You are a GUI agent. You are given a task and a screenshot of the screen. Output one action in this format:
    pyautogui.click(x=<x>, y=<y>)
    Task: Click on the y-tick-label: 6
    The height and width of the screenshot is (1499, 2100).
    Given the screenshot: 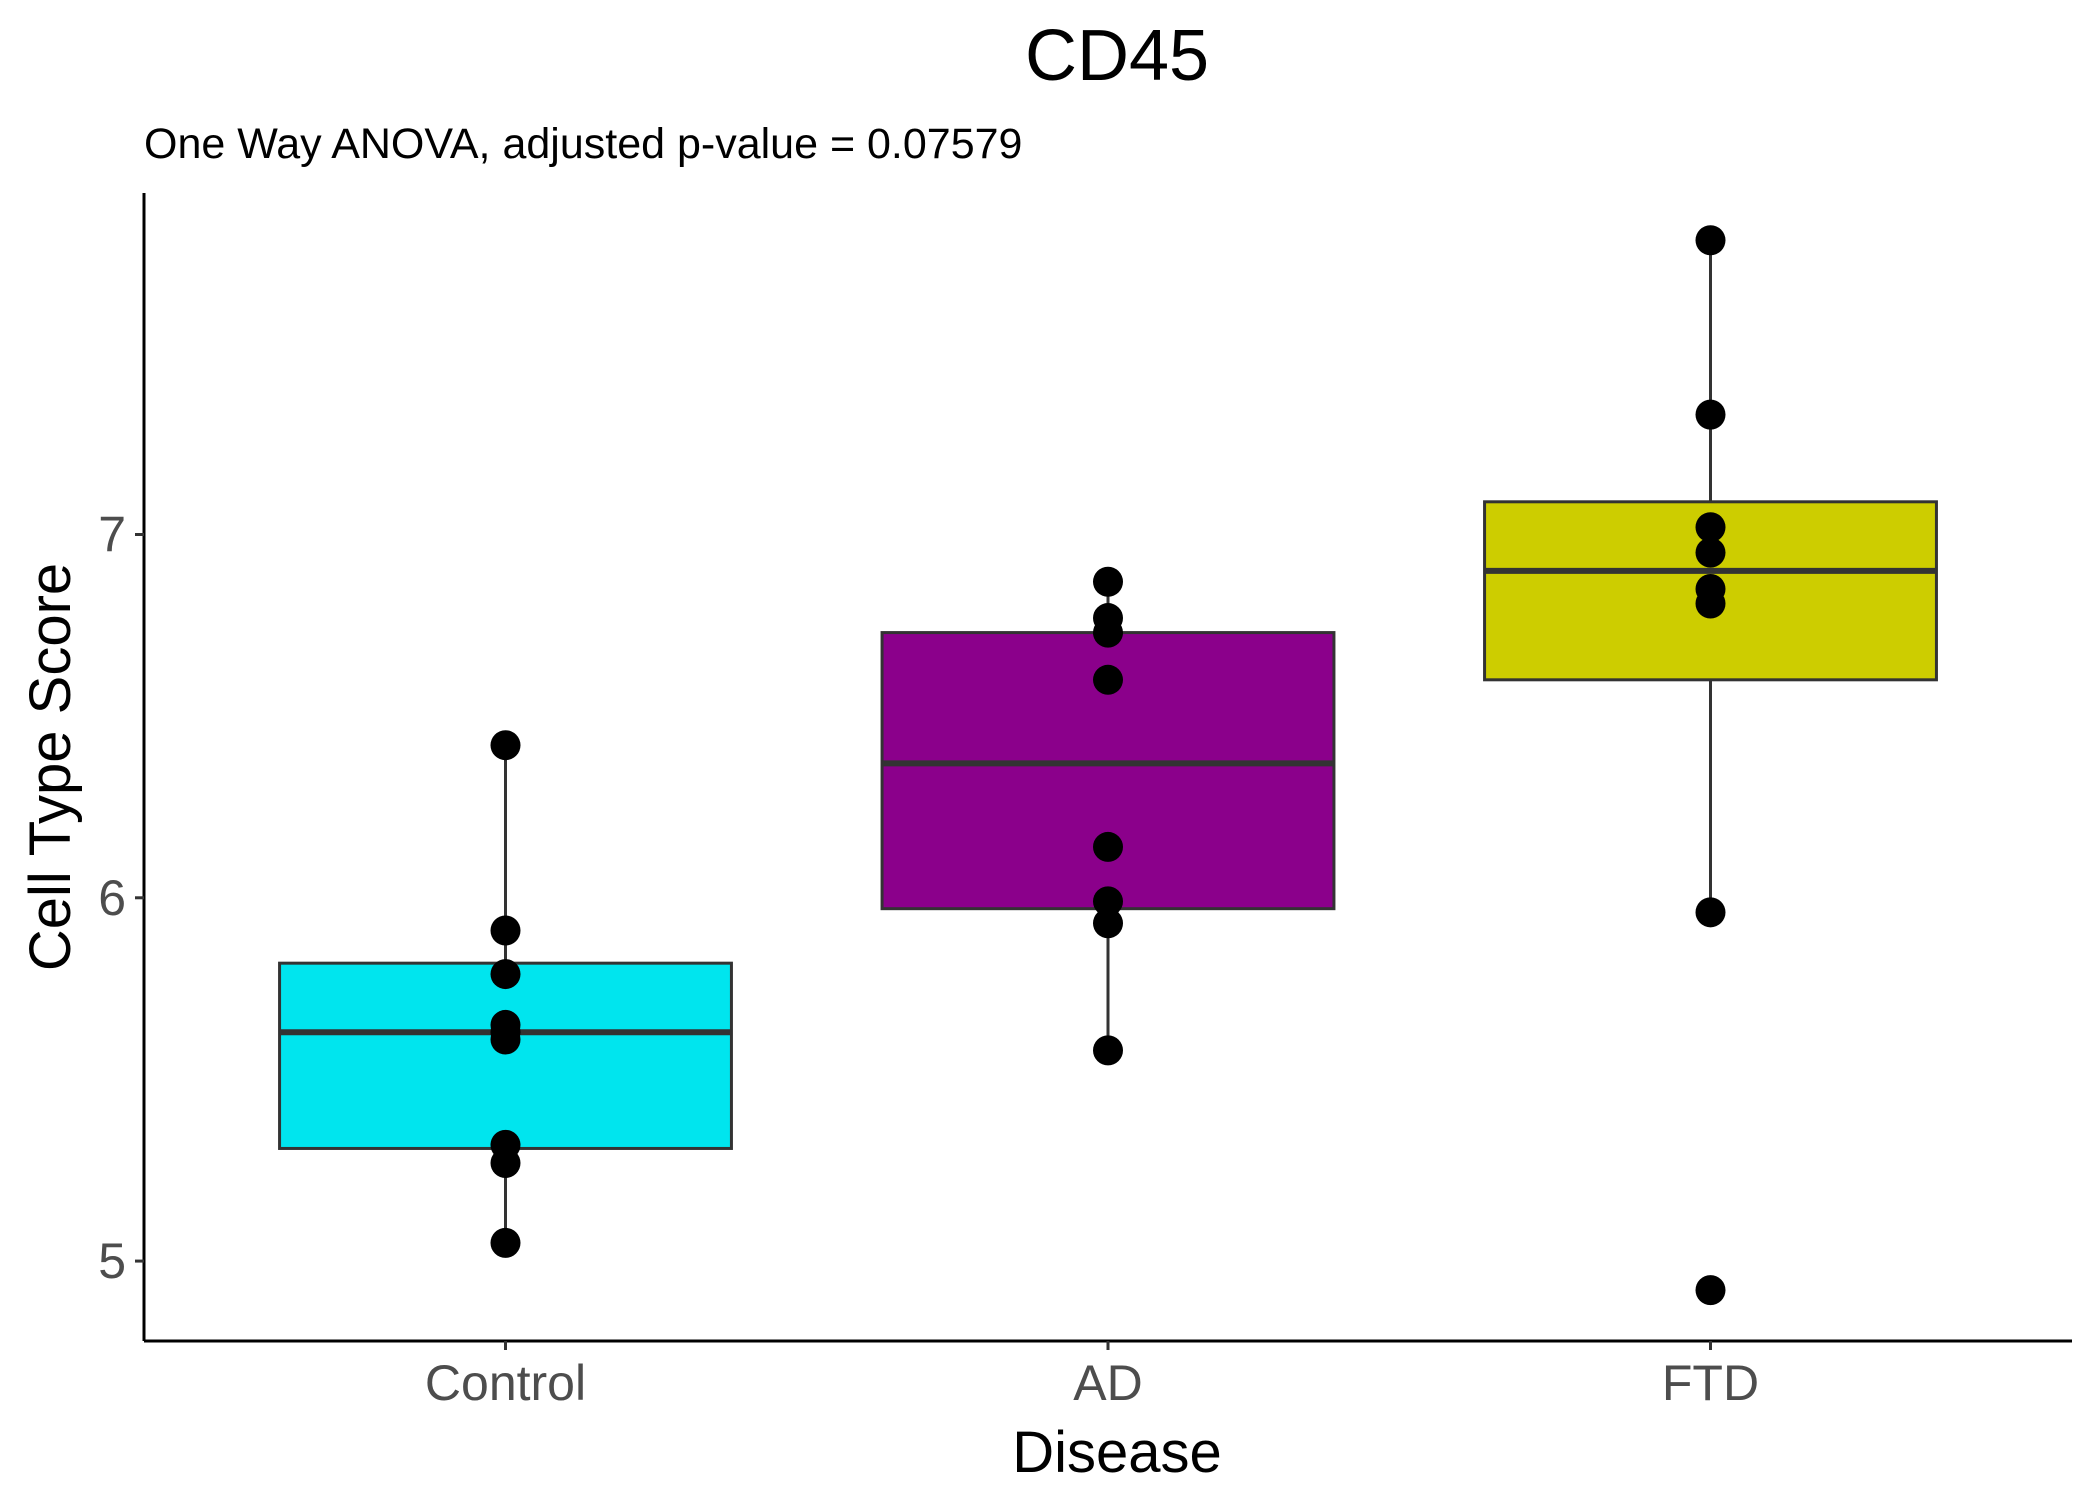 What is the action you would take?
    pyautogui.click(x=112, y=898)
    